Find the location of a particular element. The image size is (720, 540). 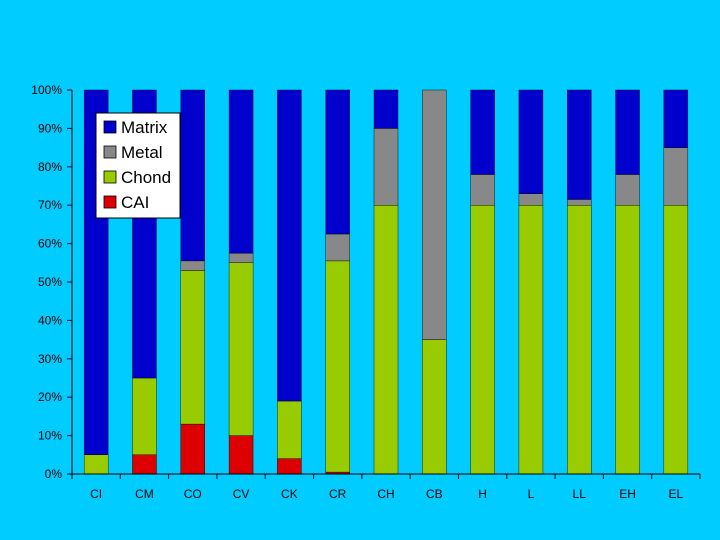

legend-label-chond: Chond is located at coordinates (146, 177).